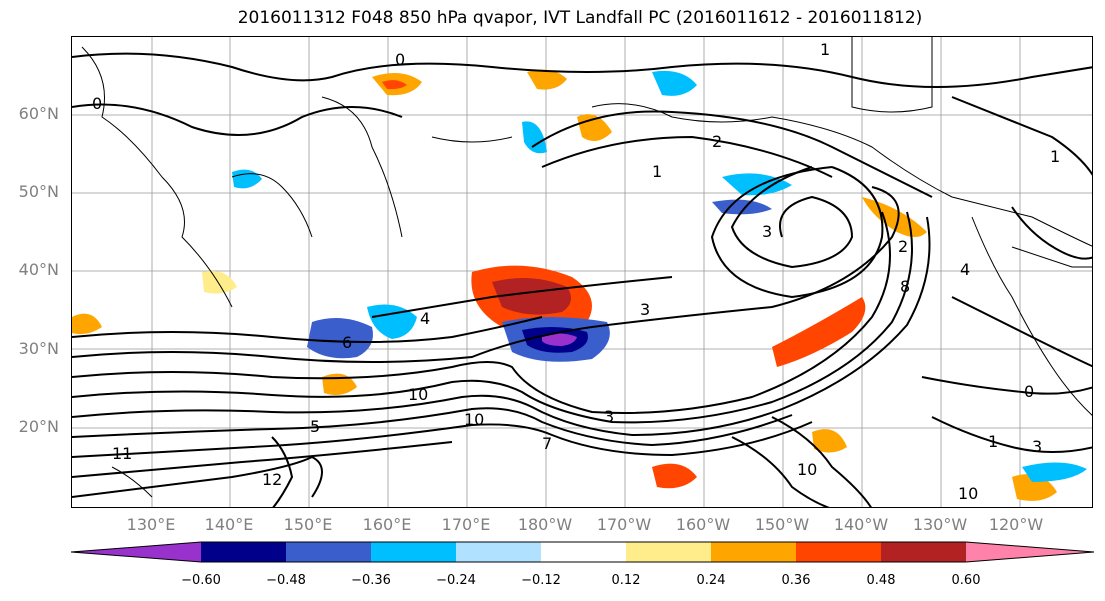 The height and width of the screenshot is (601, 1105). Describe the element at coordinates (229, 524) in the screenshot. I see `lon-label-140e: 140°E` at that location.